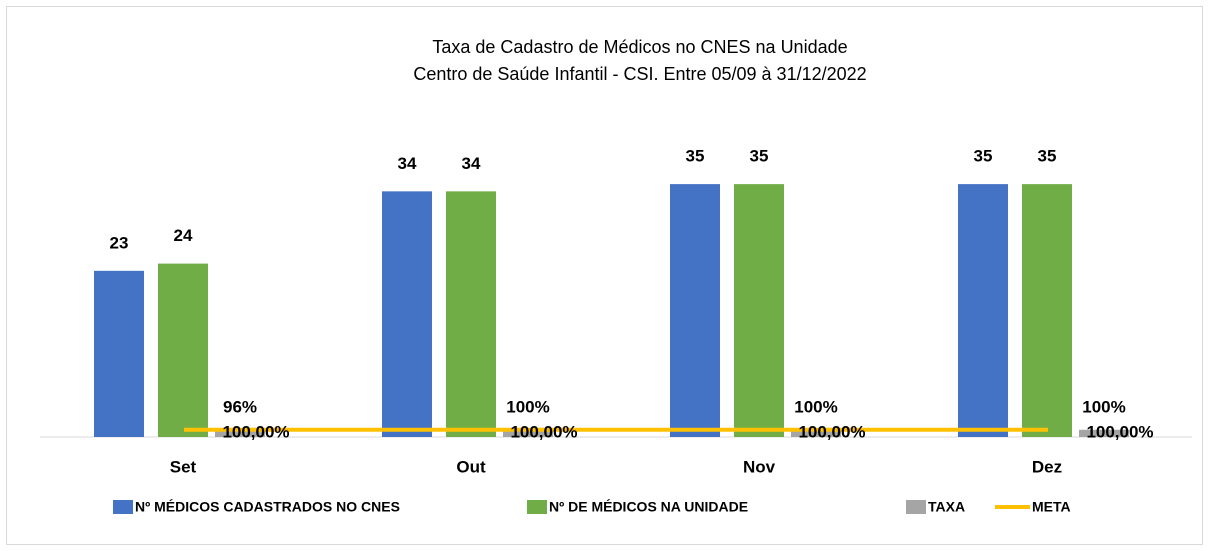 Image resolution: width=1209 pixels, height=551 pixels. Describe the element at coordinates (183, 466) in the screenshot. I see `x-tick-label: Set` at that location.